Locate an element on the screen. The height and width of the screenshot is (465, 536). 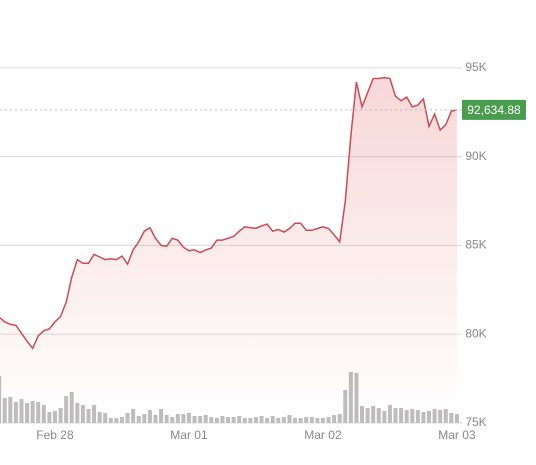
y-tick-label: 95K is located at coordinates (475, 67).